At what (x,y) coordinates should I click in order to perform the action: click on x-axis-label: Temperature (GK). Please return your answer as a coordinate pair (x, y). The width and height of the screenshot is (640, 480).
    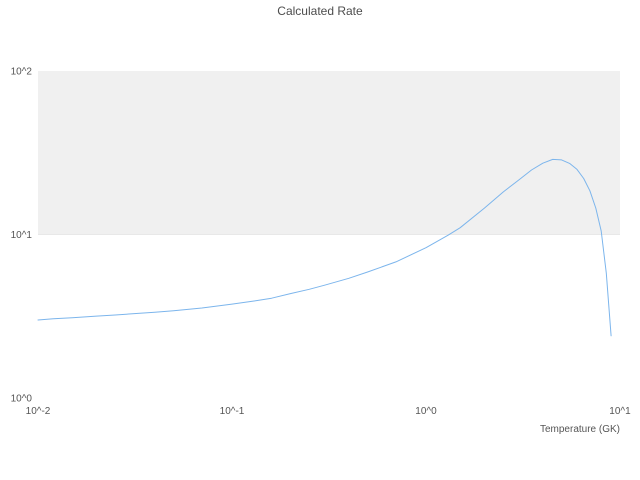
    Looking at the image, I should click on (579, 429).